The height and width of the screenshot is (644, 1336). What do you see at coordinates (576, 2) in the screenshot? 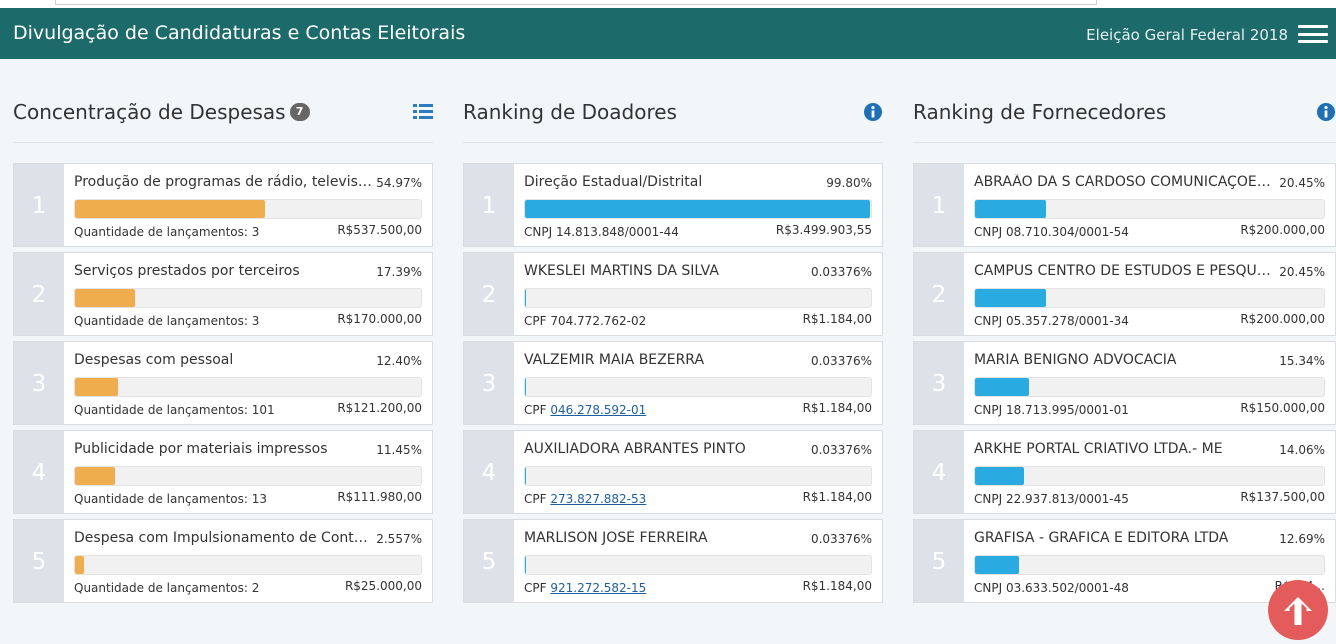
I see `address-bar-edge` at bounding box center [576, 2].